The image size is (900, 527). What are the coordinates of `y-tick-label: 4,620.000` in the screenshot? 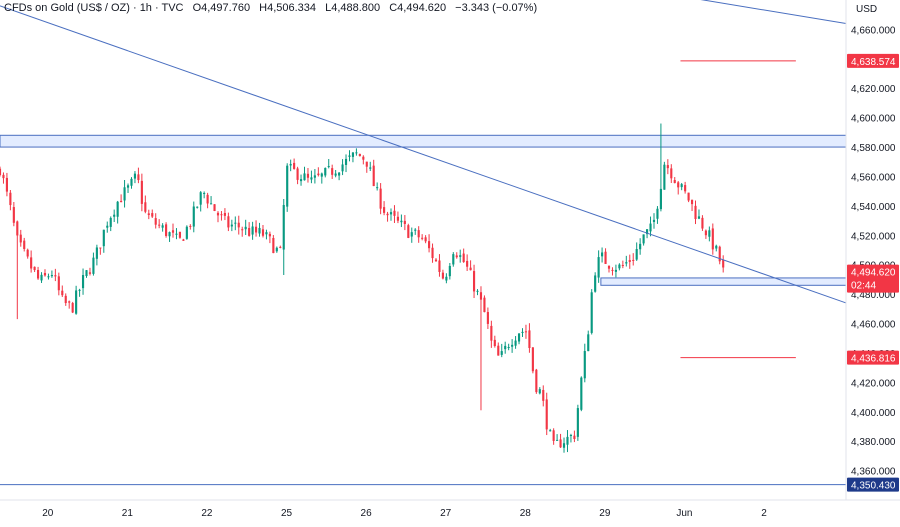 It's located at (873, 89).